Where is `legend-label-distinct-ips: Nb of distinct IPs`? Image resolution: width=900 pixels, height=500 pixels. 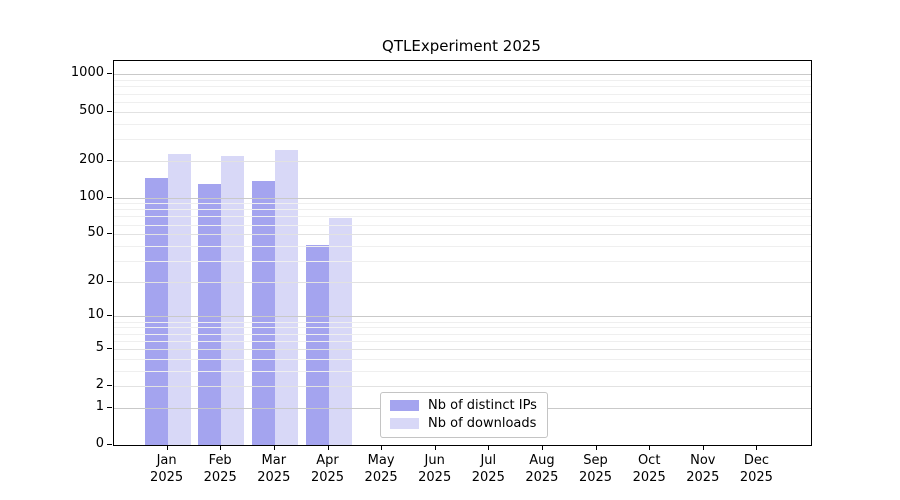
legend-label-distinct-ips: Nb of distinct IPs is located at coordinates (482, 405).